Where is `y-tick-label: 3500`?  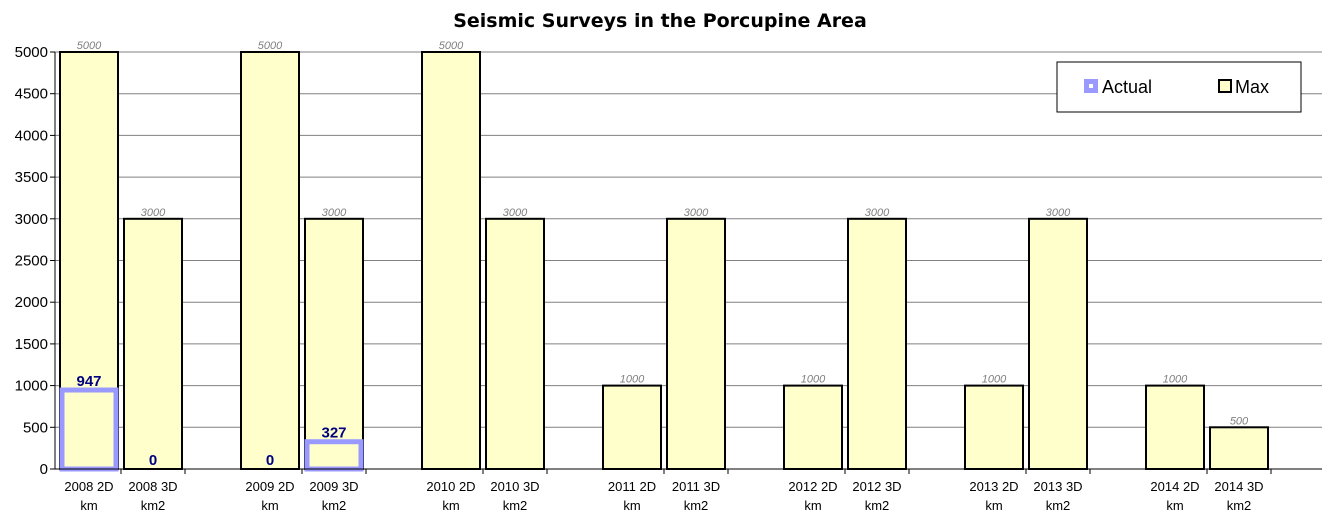
y-tick-label: 3500 is located at coordinates (31, 177).